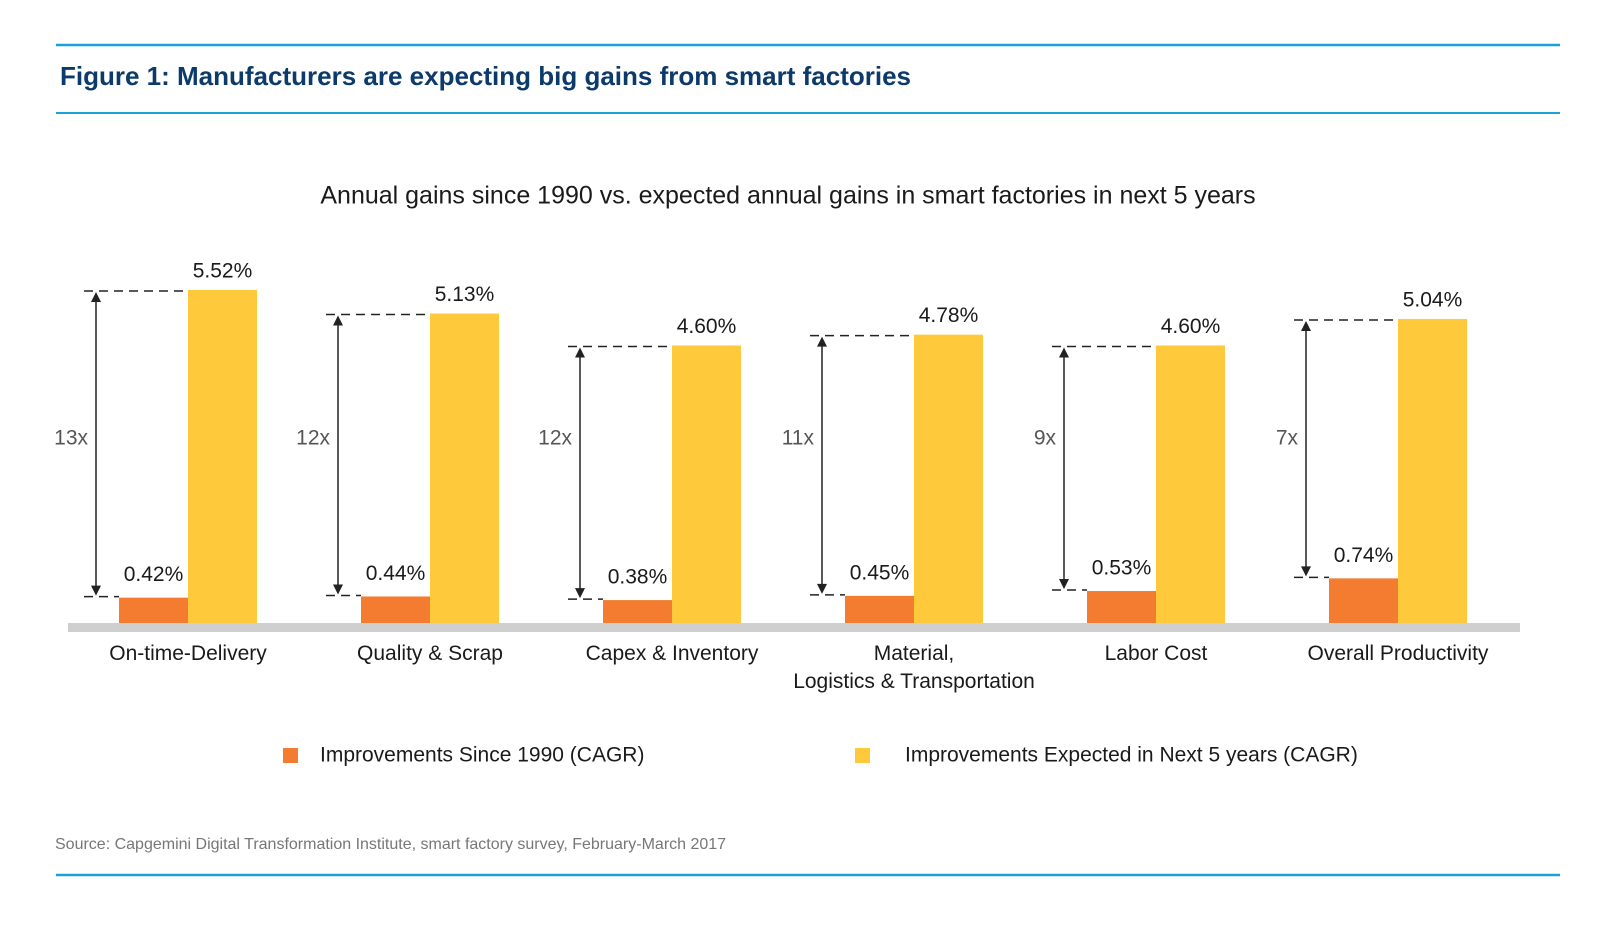  Describe the element at coordinates (154, 574) in the screenshot. I see `value-label: 0.42%` at that location.